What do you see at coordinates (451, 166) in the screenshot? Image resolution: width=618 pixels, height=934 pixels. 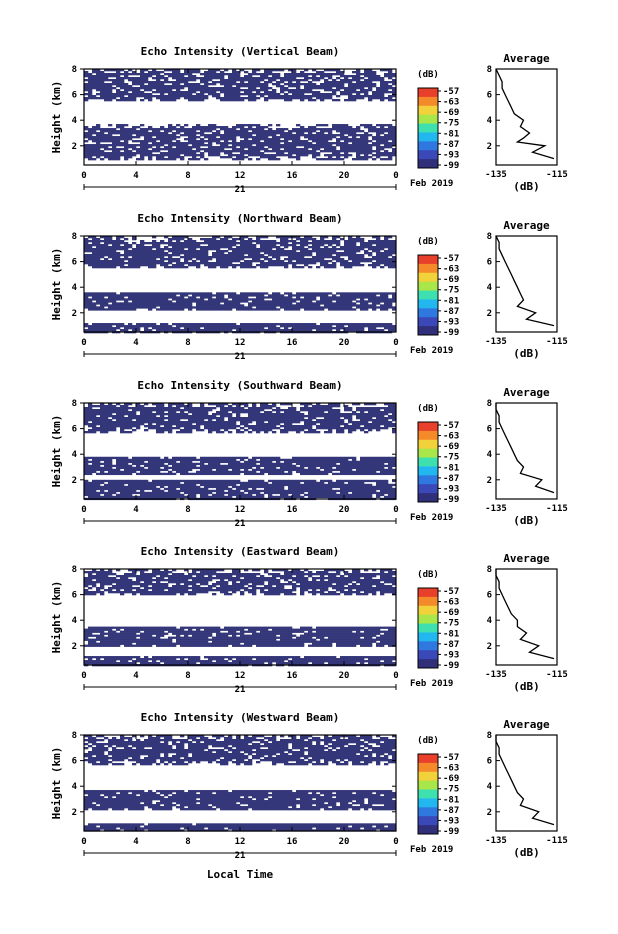 I see `colorbar-tick-label: -99` at bounding box center [451, 166].